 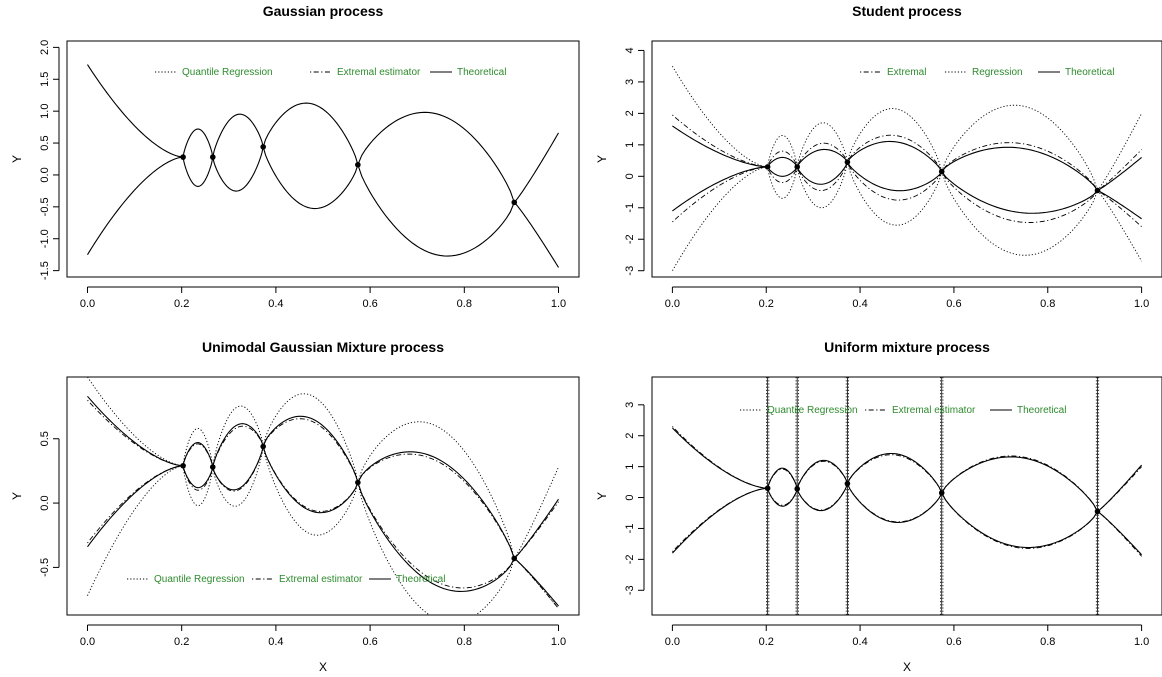 I want to click on legend-label: Quantile Regression, so click(x=812, y=410).